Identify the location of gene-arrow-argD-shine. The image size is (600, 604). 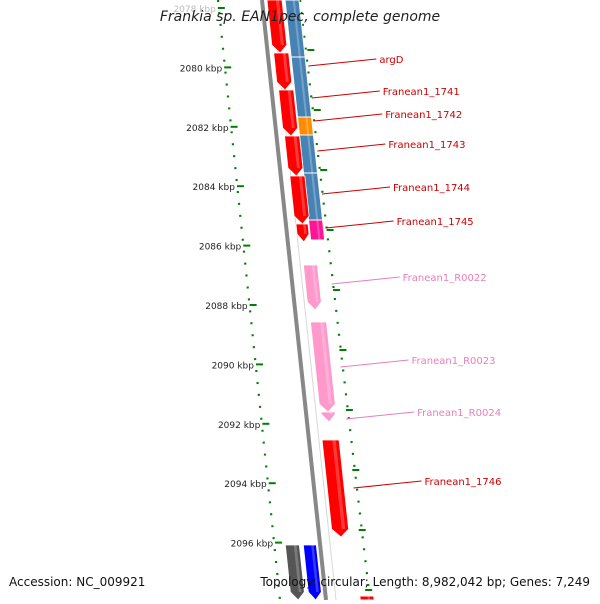
(280, 22).